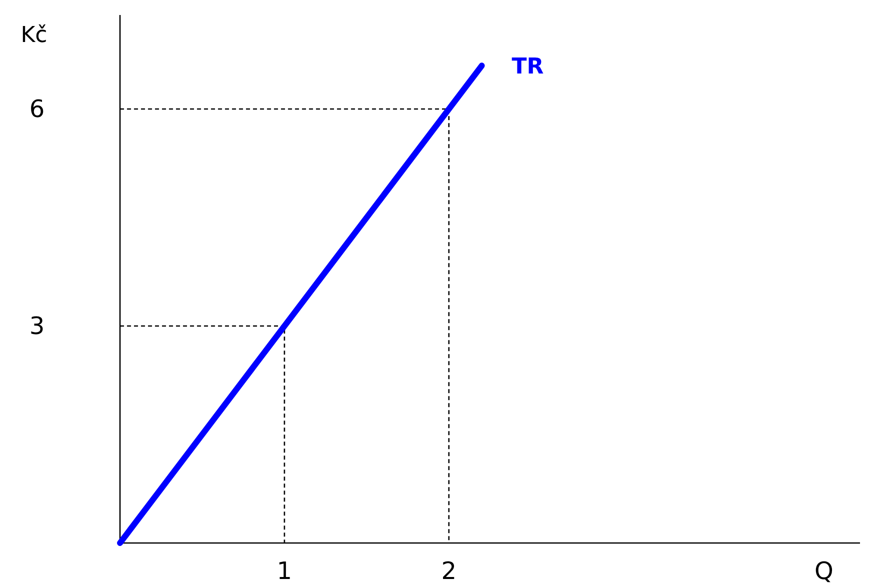 Image resolution: width=869 pixels, height=585 pixels. Describe the element at coordinates (34, 35) in the screenshot. I see `y-axis-title: Kč` at that location.